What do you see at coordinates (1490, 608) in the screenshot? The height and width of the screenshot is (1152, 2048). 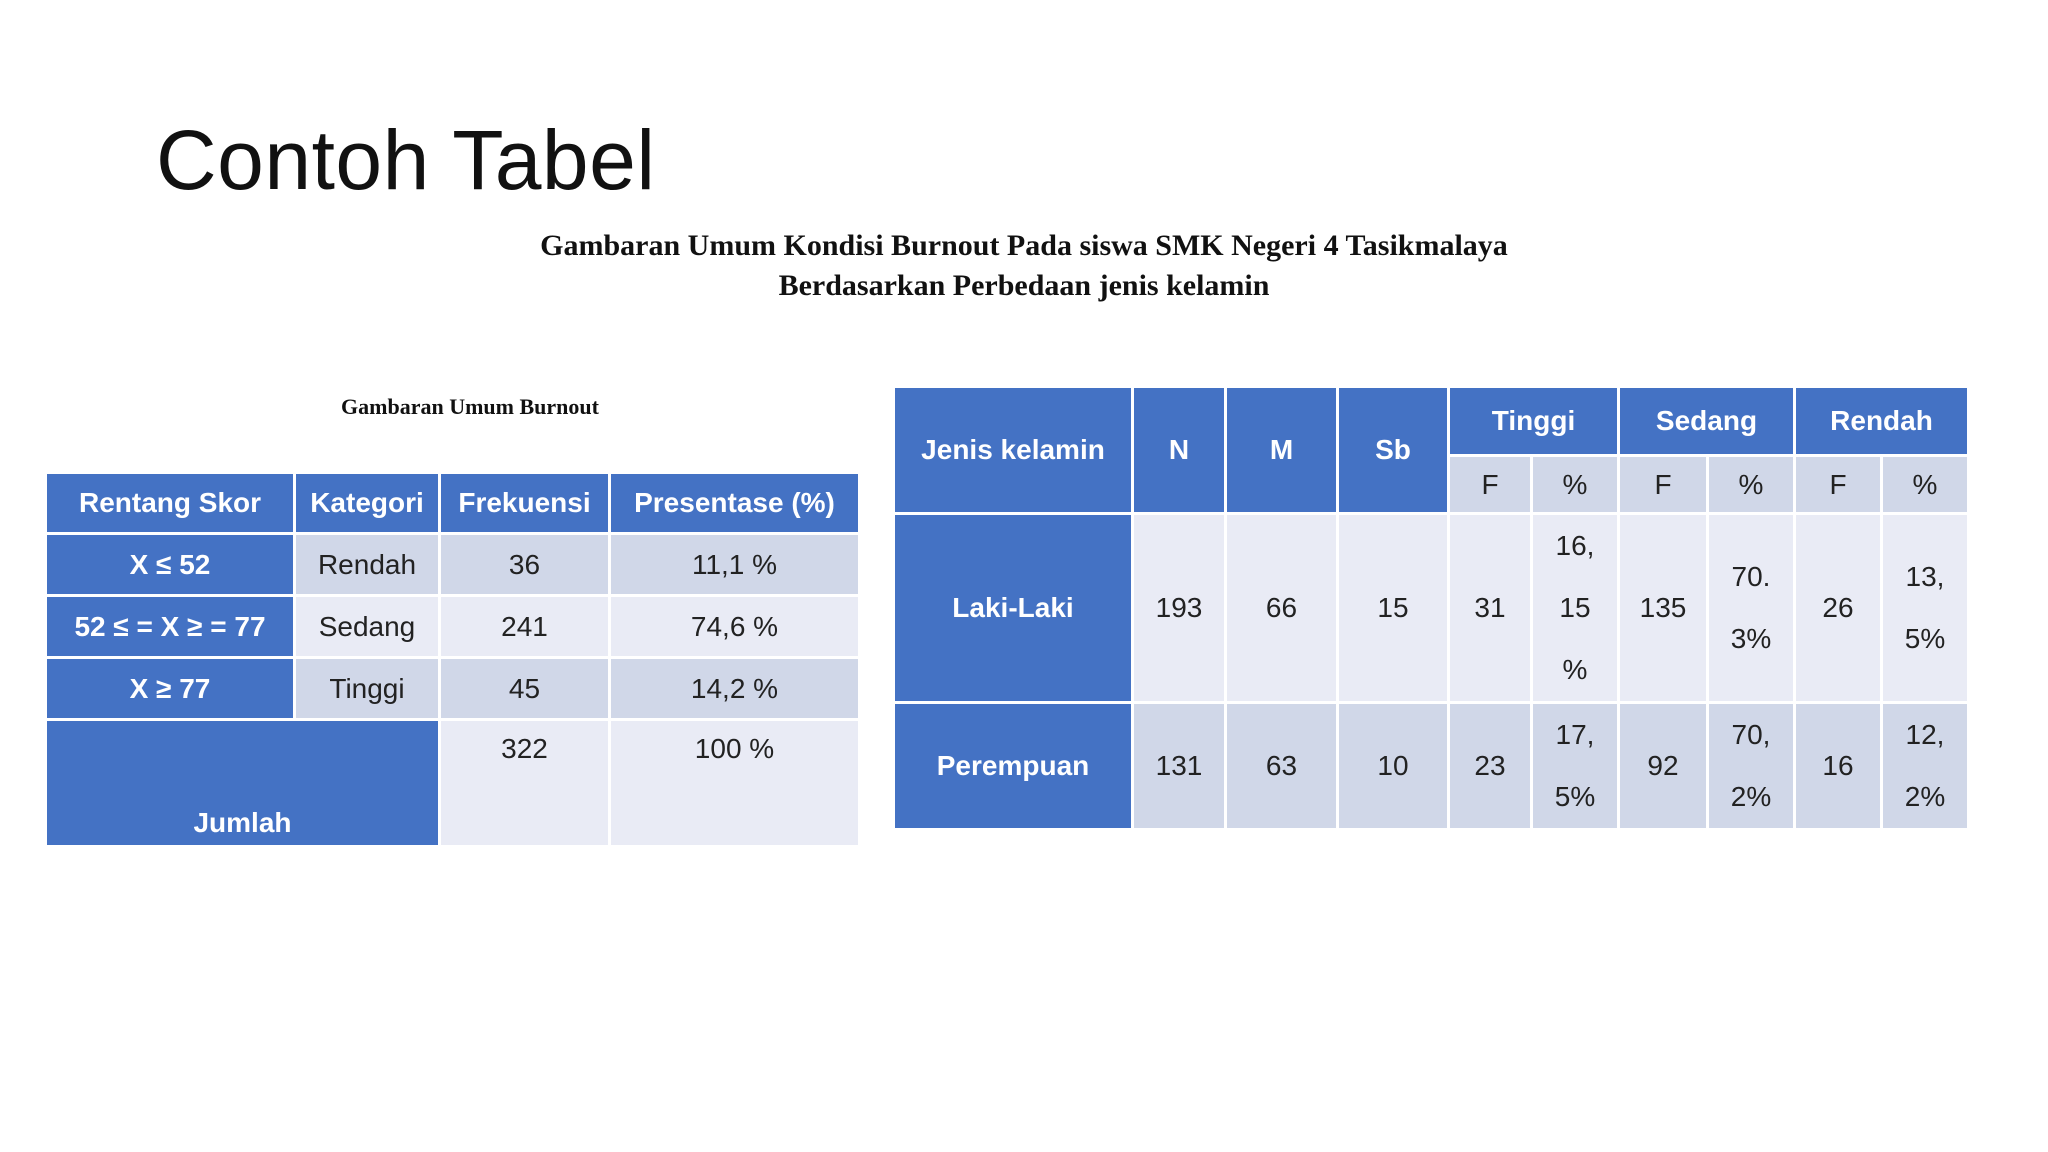 I see `tinggi-f-cell: 31` at bounding box center [1490, 608].